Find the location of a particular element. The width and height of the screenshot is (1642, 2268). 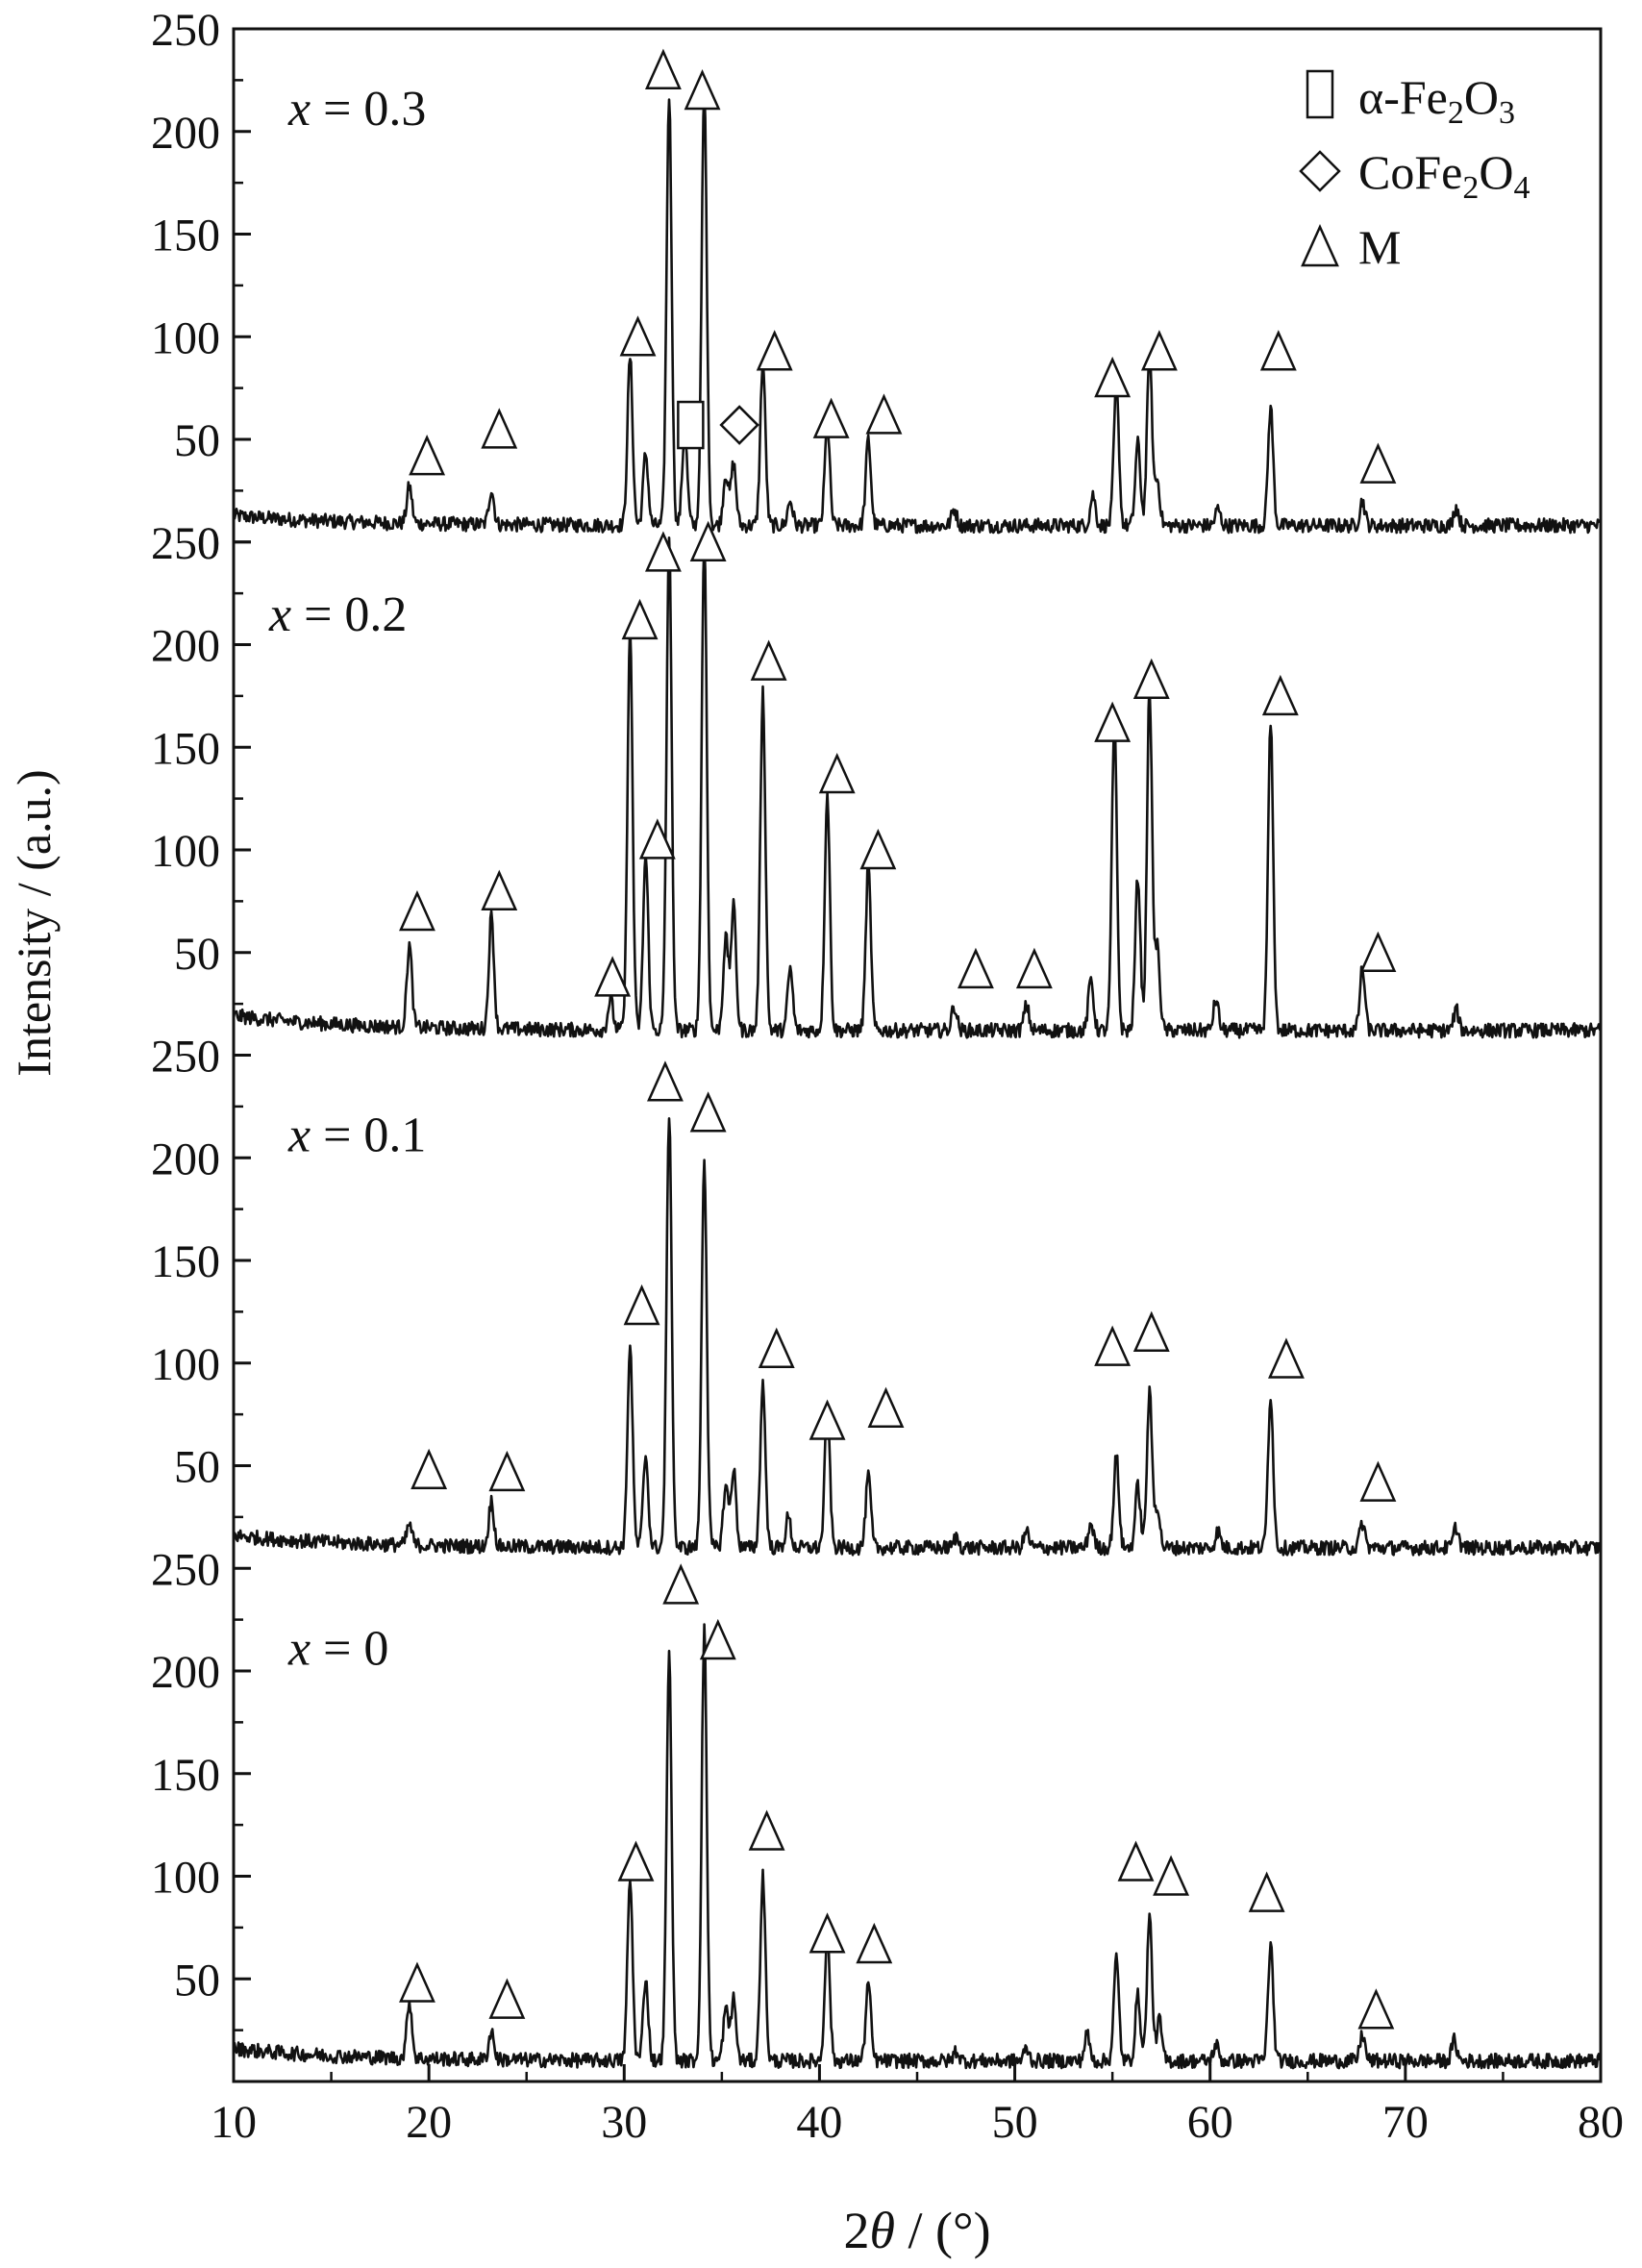

y-tick-label-1-1: 50 is located at coordinates (197, 954).